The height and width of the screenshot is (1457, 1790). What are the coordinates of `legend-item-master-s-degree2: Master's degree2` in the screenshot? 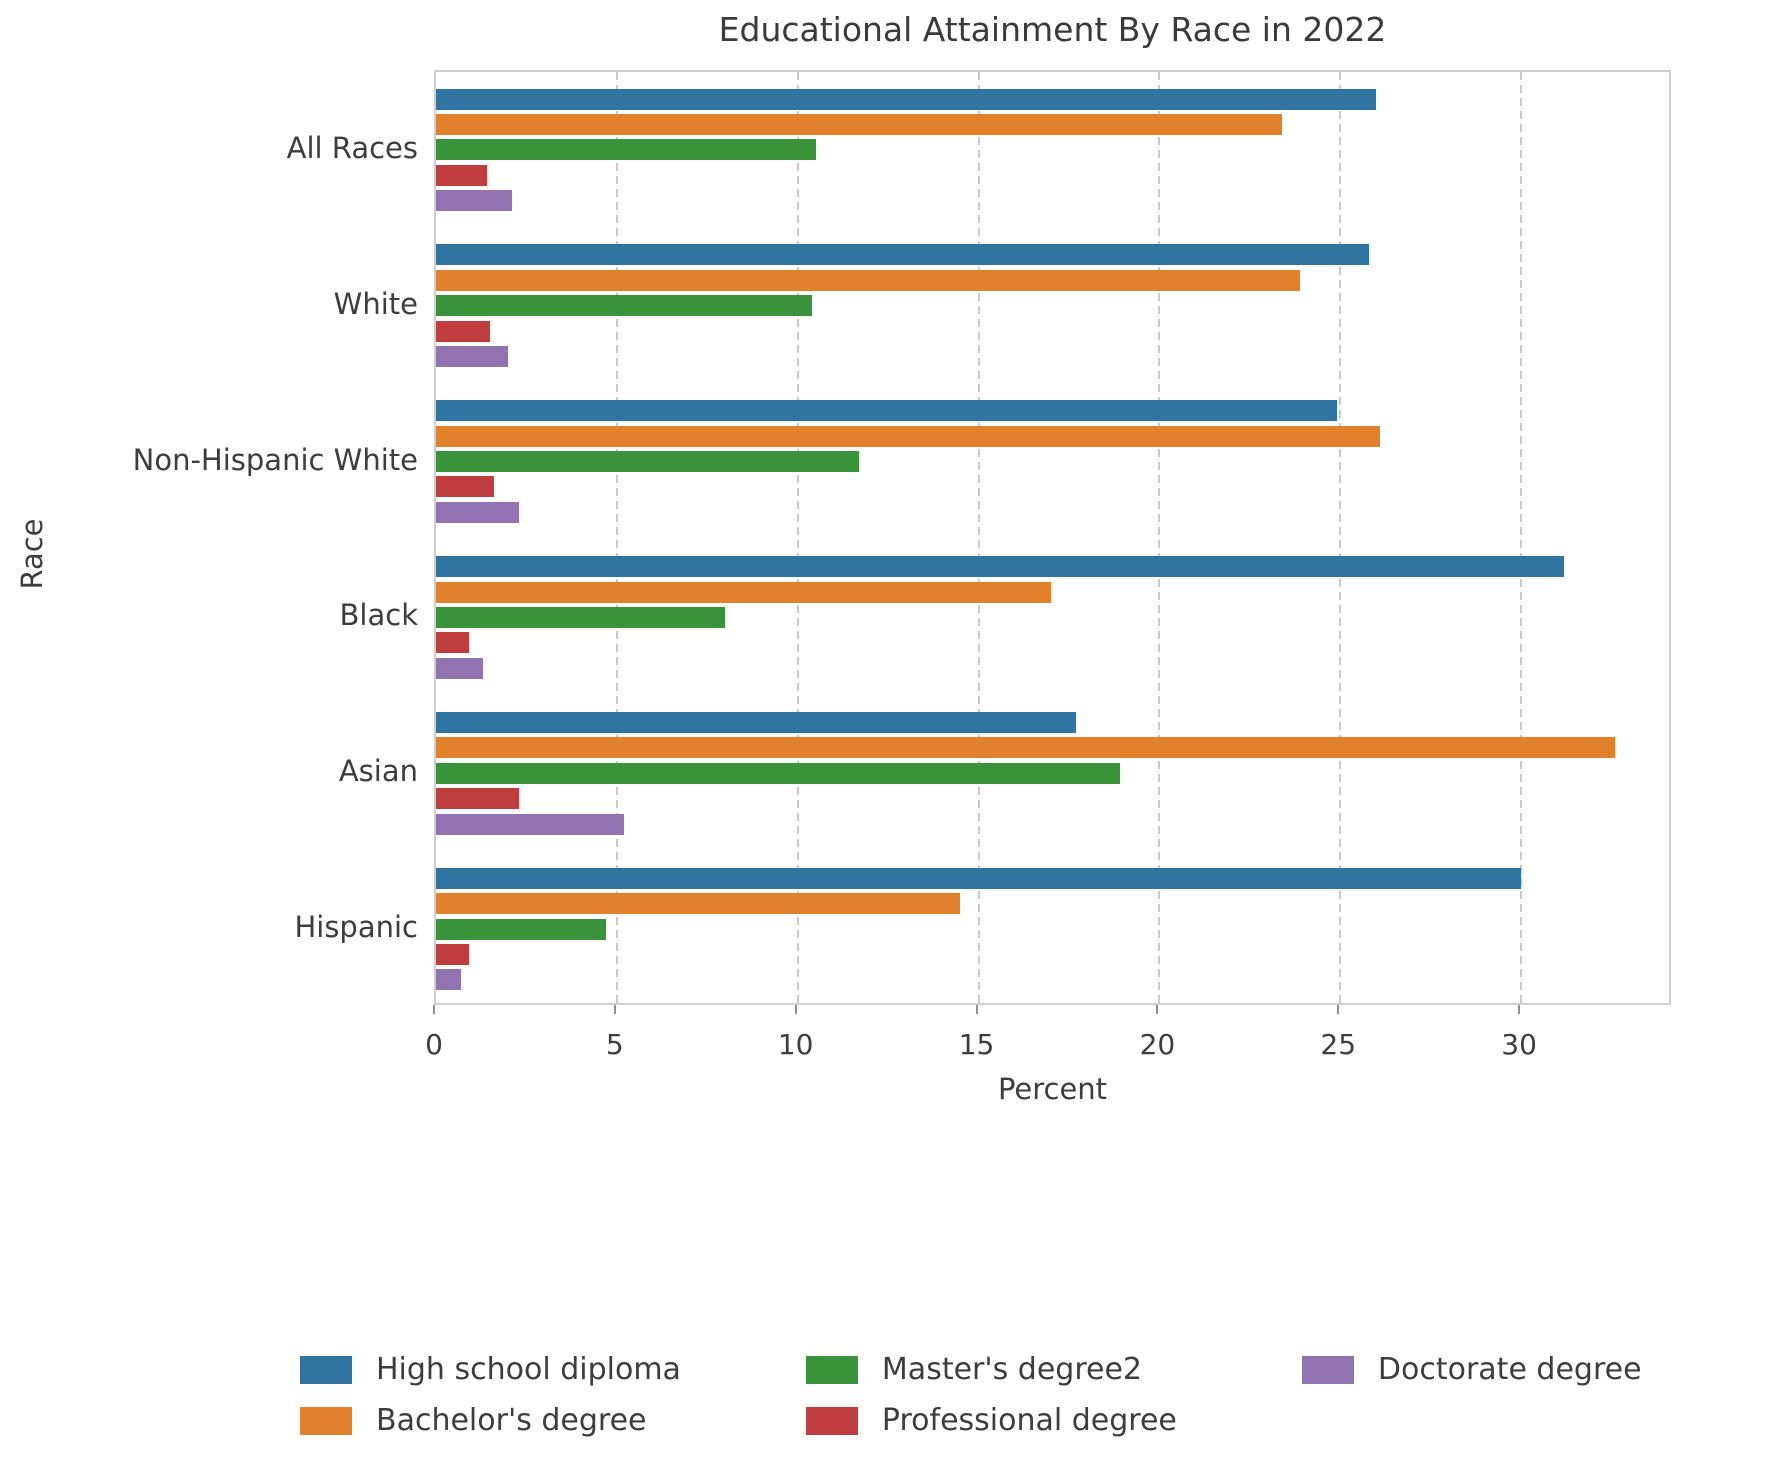 It's located at (991, 1369).